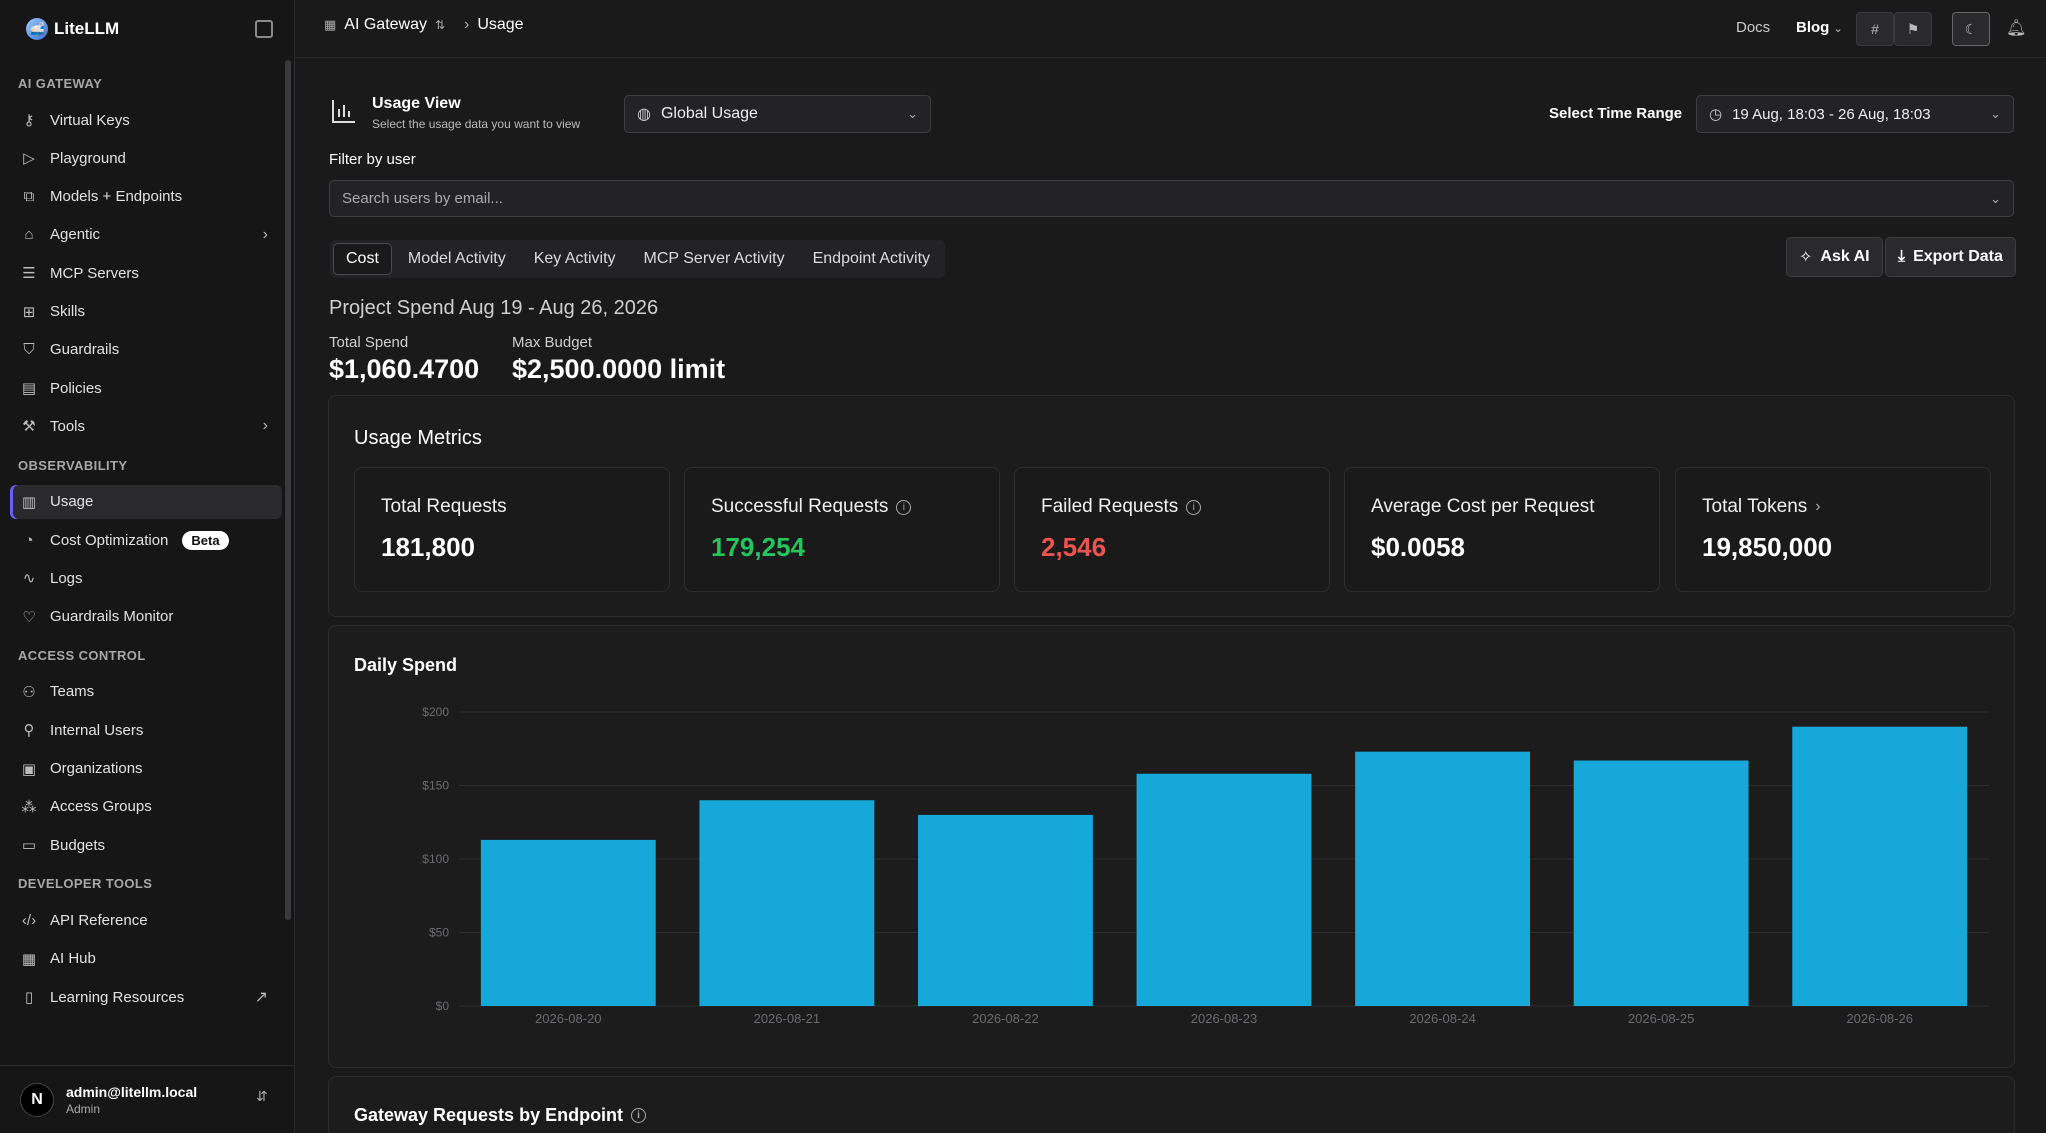 Image resolution: width=2046 pixels, height=1133 pixels. Describe the element at coordinates (512, 529) in the screenshot. I see `metric-card: Total Requests 181,800` at that location.